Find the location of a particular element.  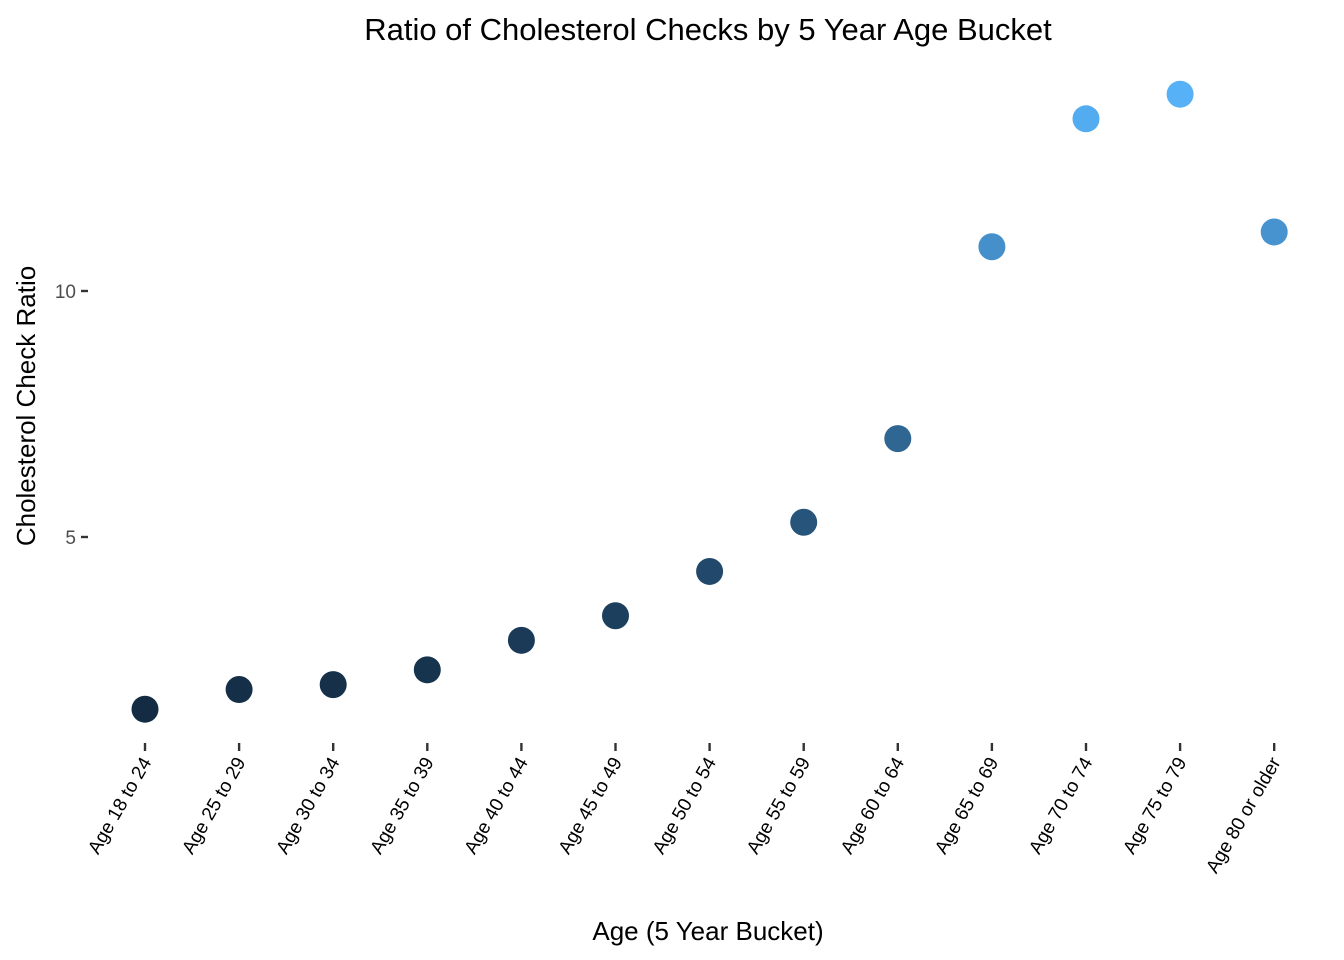

x-tick-label: Age 75 to 79 is located at coordinates (1155, 806).